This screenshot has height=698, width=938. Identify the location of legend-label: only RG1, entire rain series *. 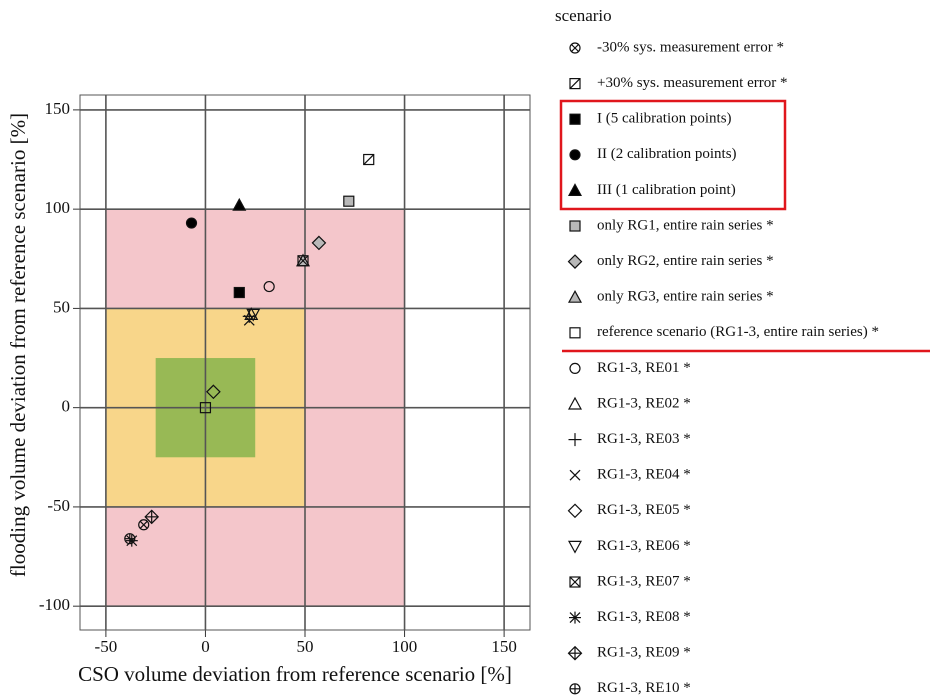
(685, 225).